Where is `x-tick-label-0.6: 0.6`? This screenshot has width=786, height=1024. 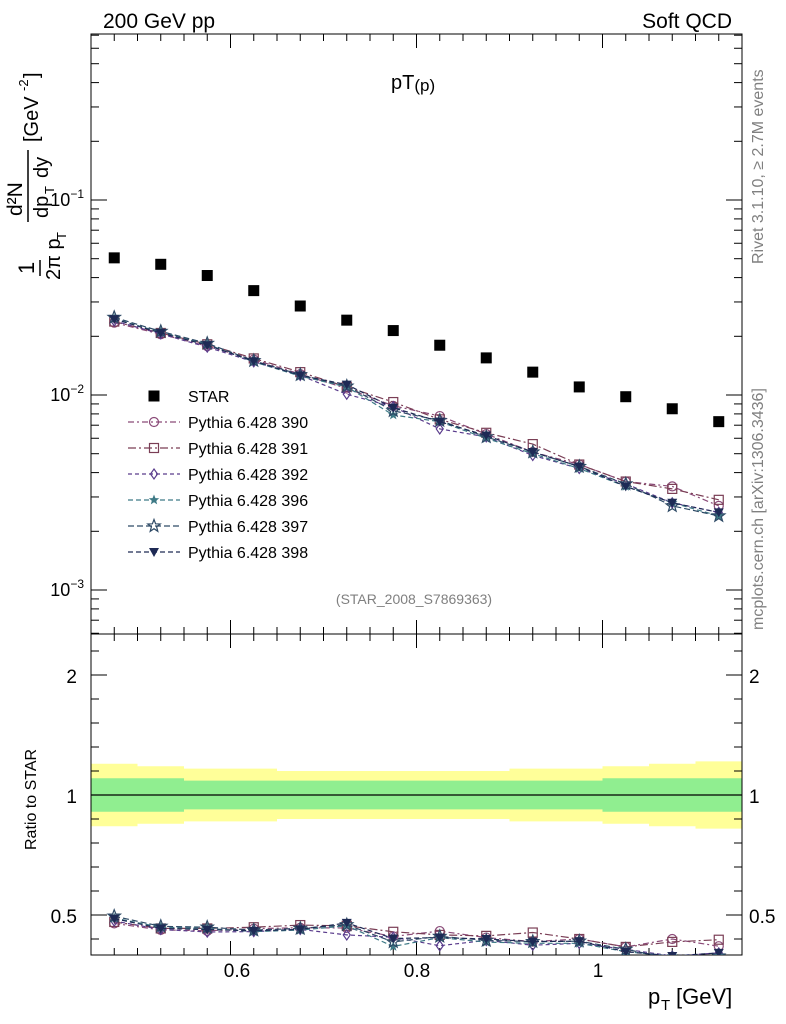
x-tick-label-0.6: 0.6 is located at coordinates (237, 971).